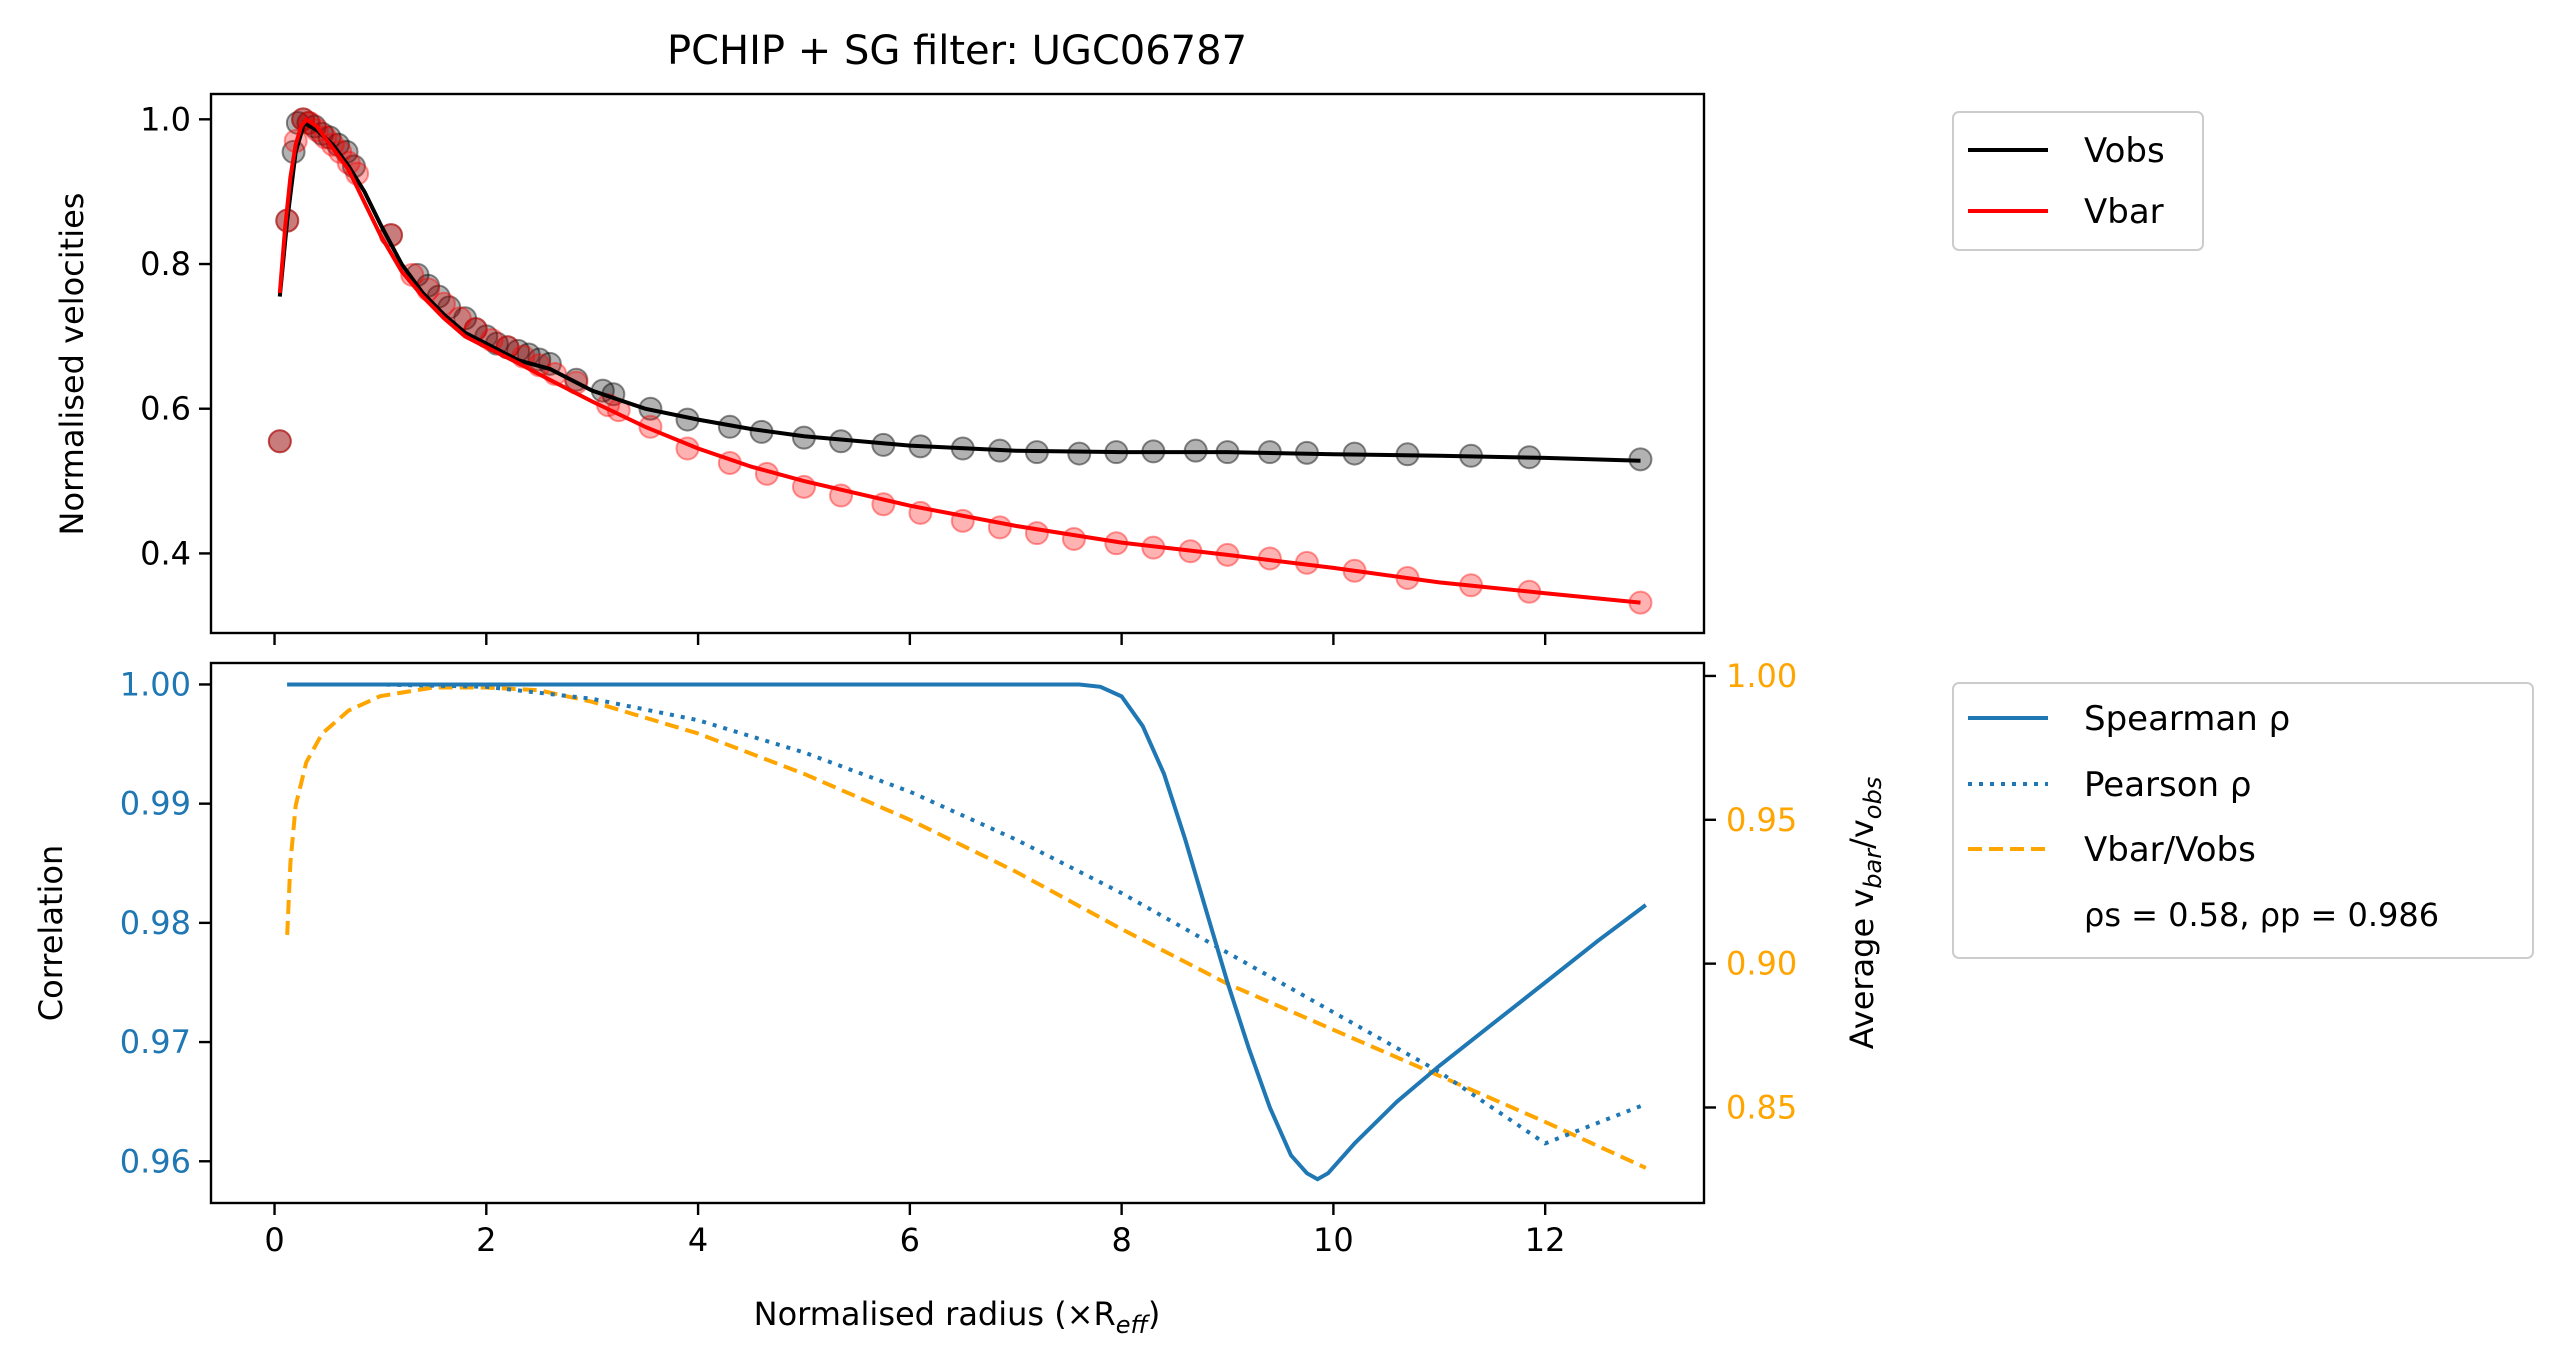 Image resolution: width=2555 pixels, height=1362 pixels. What do you see at coordinates (155, 1161) in the screenshot?
I see `bottom-left-y-tick-label: 0.96` at bounding box center [155, 1161].